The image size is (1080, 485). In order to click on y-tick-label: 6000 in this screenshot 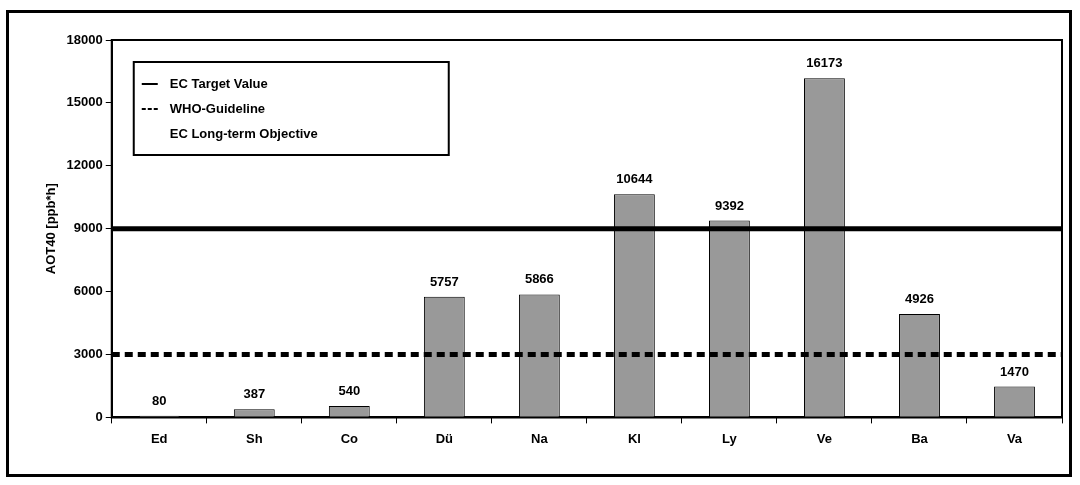, I will do `click(88, 291)`.